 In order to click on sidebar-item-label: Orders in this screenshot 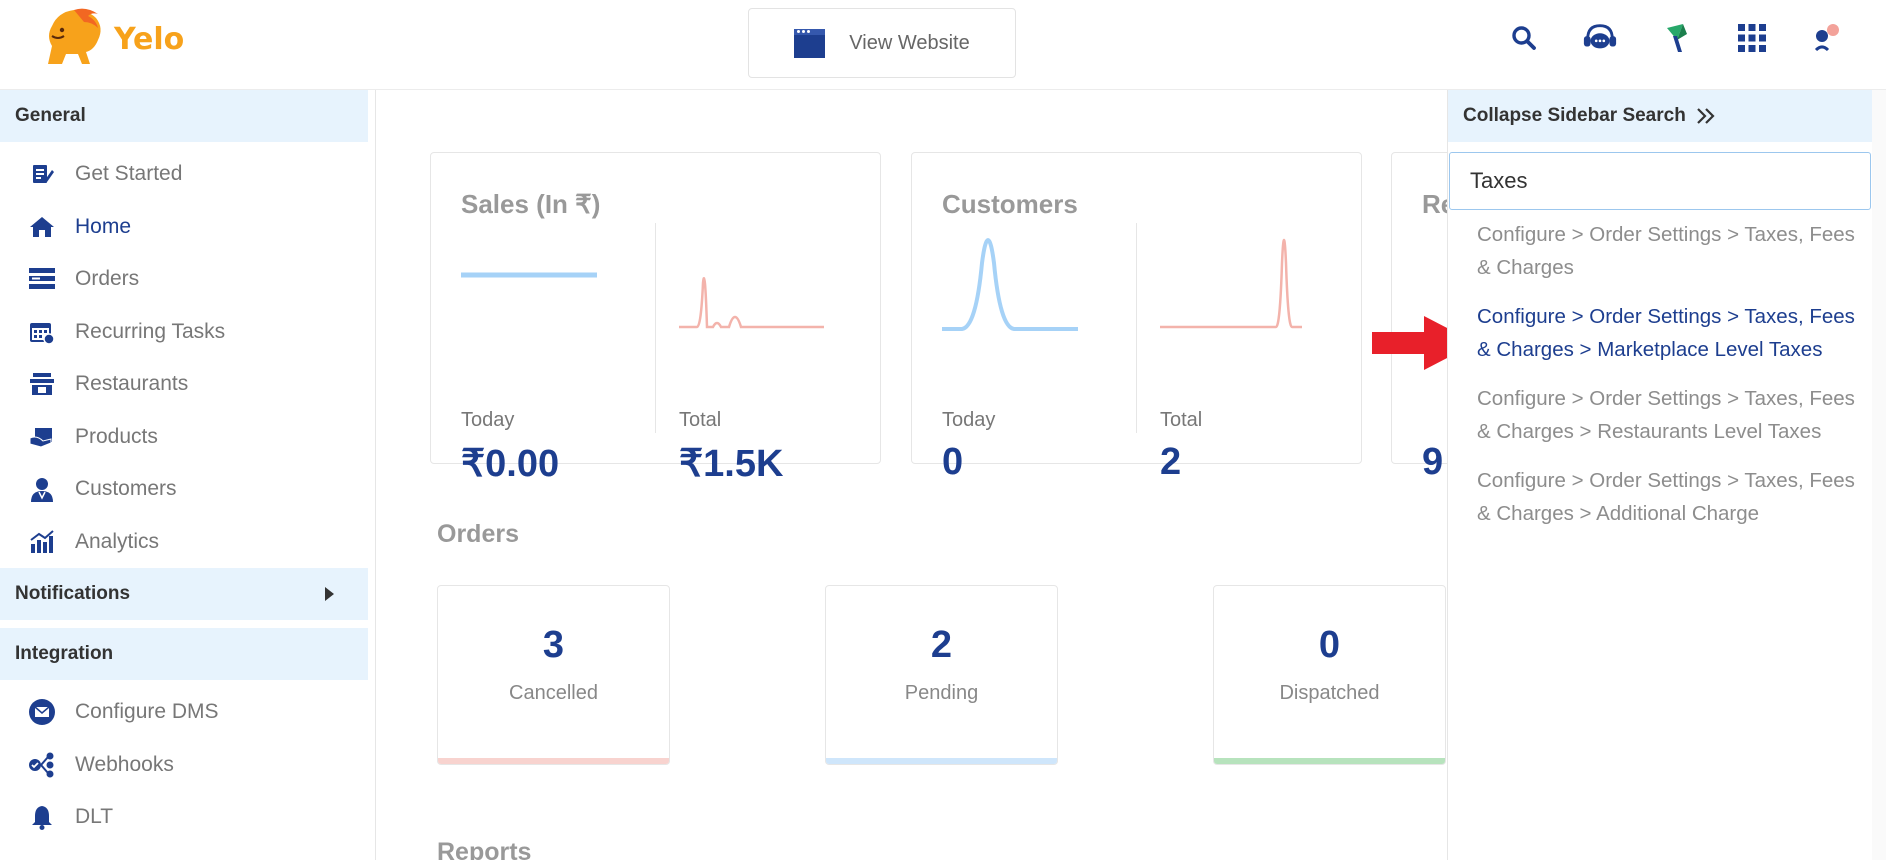, I will do `click(107, 279)`.